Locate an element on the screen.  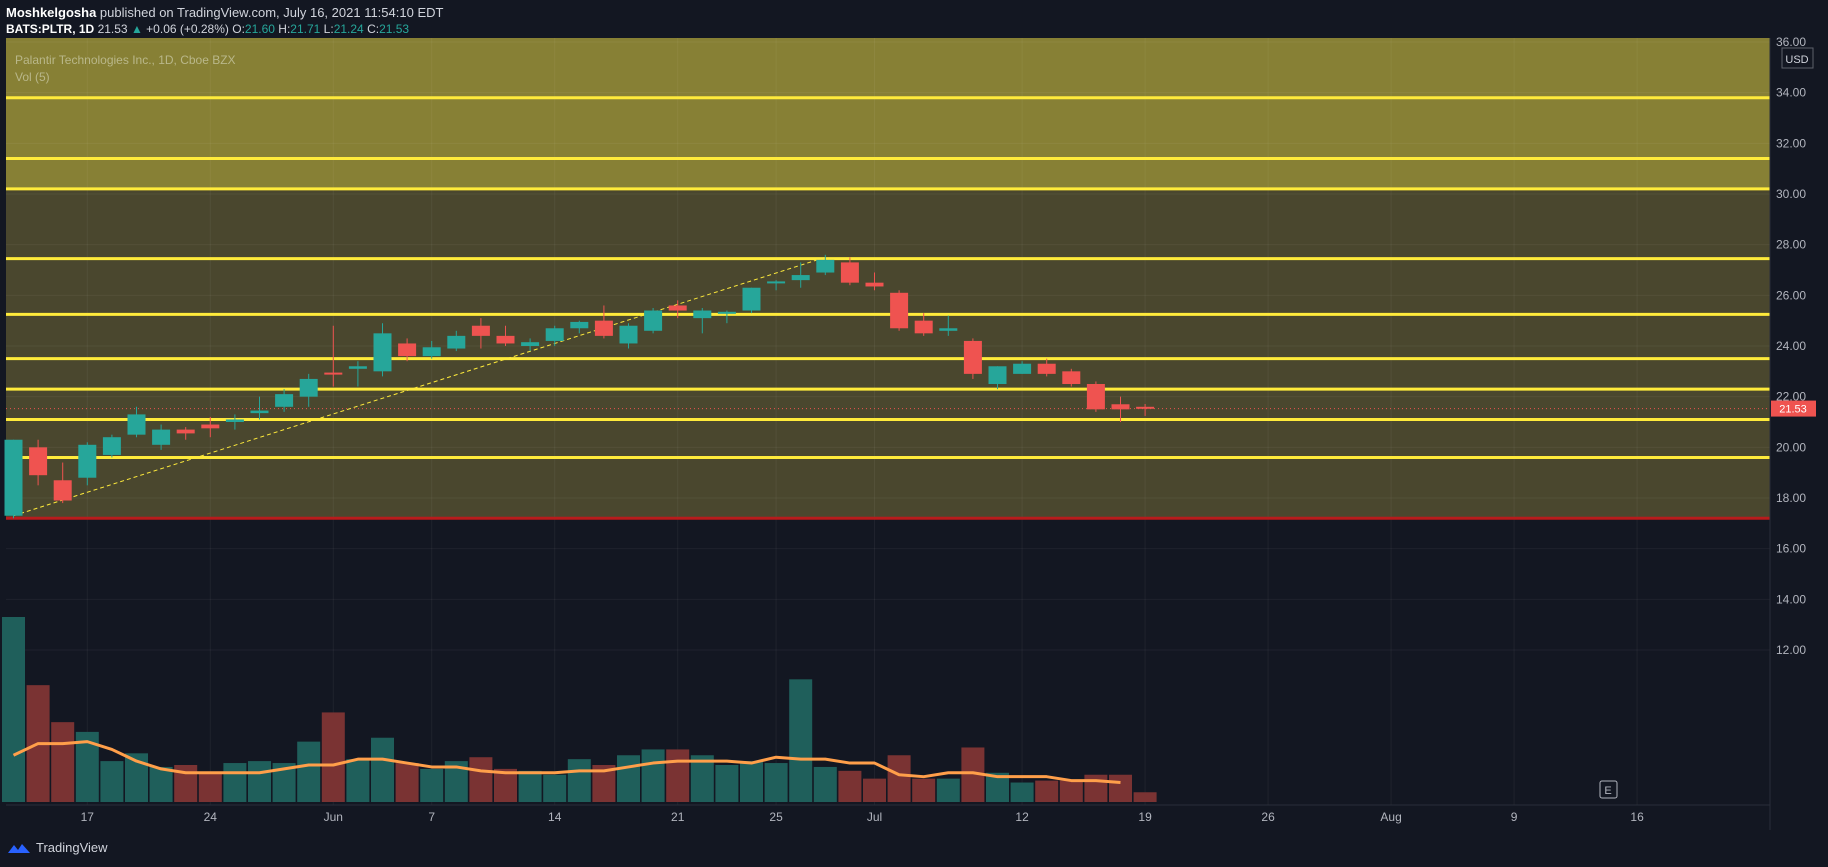
y-tick-label: 20.00 is located at coordinates (1791, 447).